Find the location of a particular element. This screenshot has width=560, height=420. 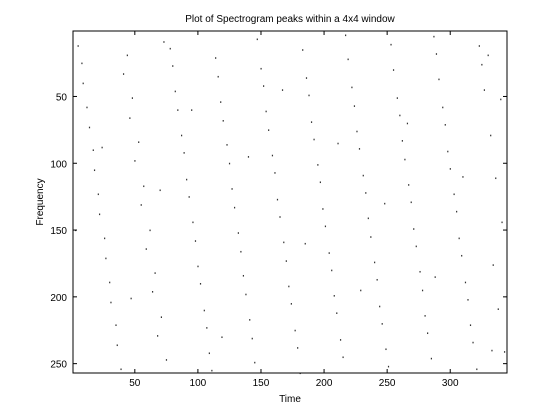

x-tick-label: 150 is located at coordinates (261, 383).